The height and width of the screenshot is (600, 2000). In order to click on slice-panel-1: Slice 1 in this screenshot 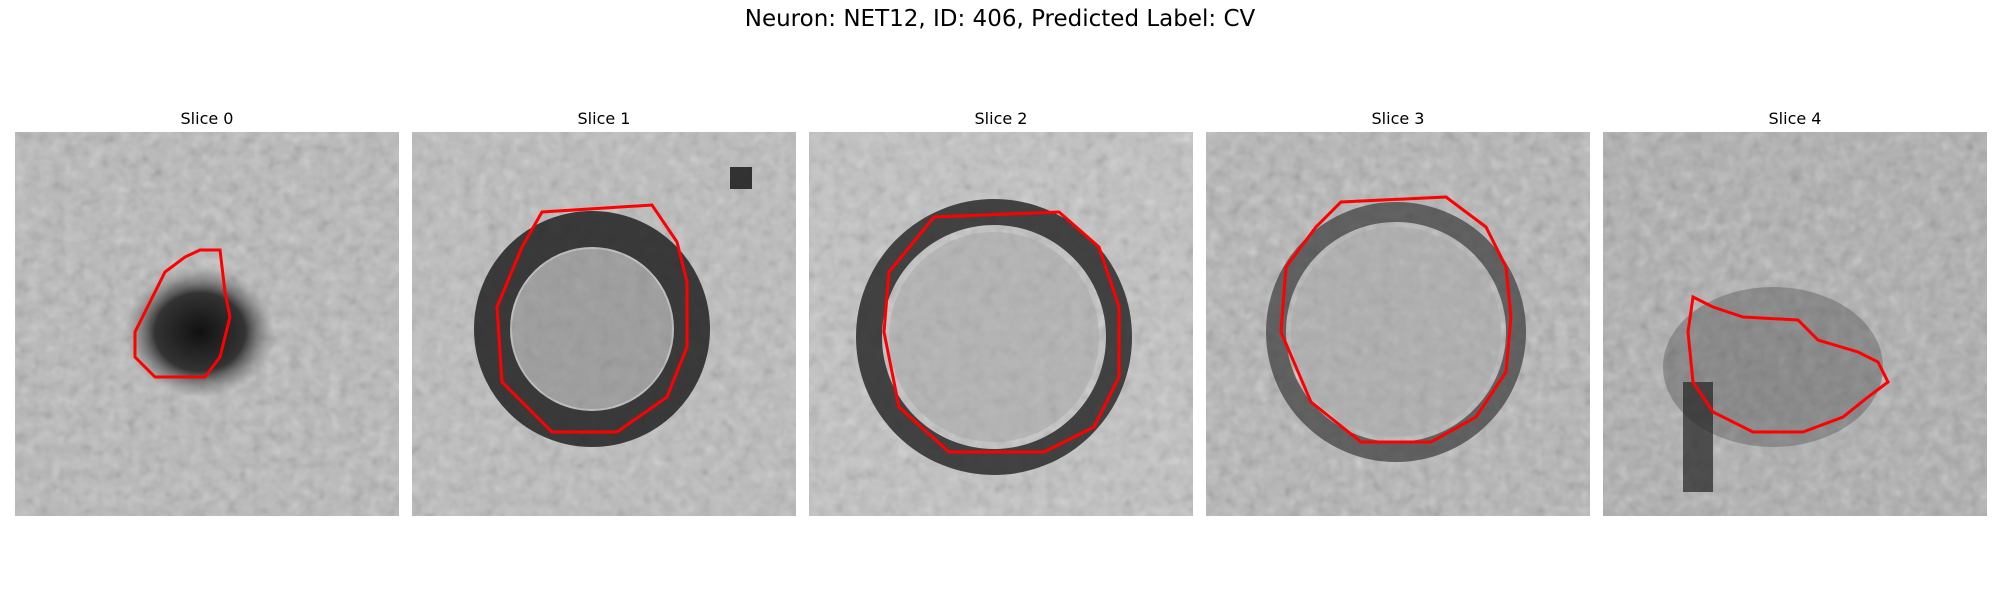, I will do `click(604, 311)`.